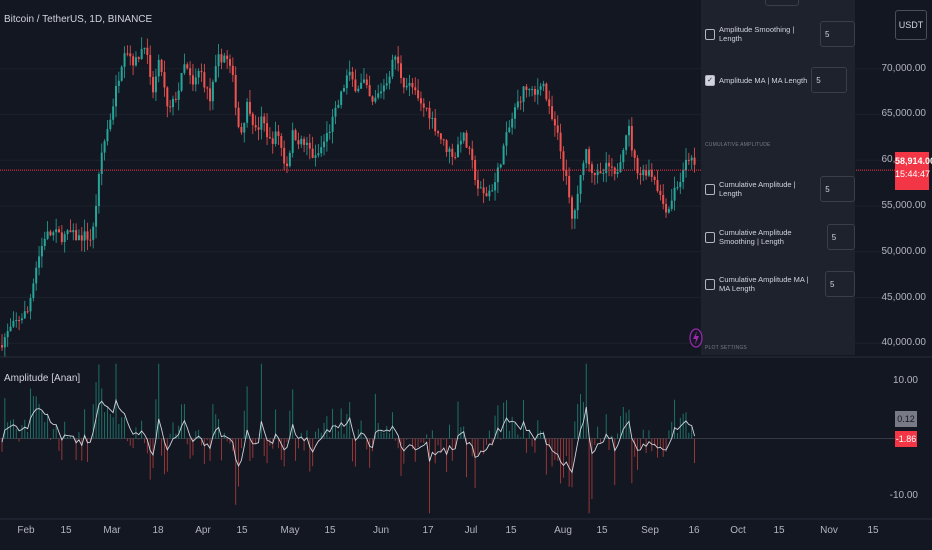 This screenshot has width=932, height=550. Describe the element at coordinates (710, 34) in the screenshot. I see `amplitude-smoothing-checkbox` at that location.